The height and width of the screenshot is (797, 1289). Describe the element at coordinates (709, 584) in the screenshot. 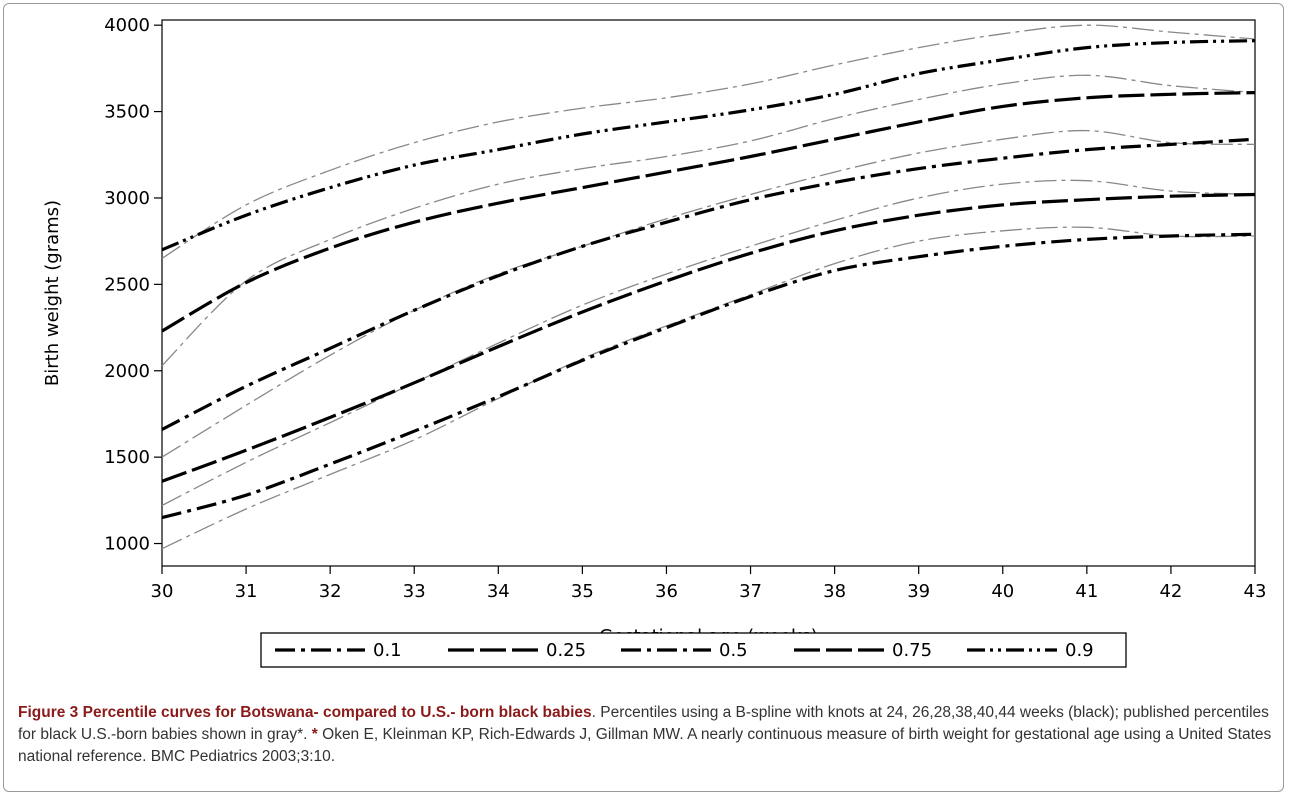

I see `x-axis: 30 31 32 33 34 35 36 37 38 39 40 41 42 43` at that location.